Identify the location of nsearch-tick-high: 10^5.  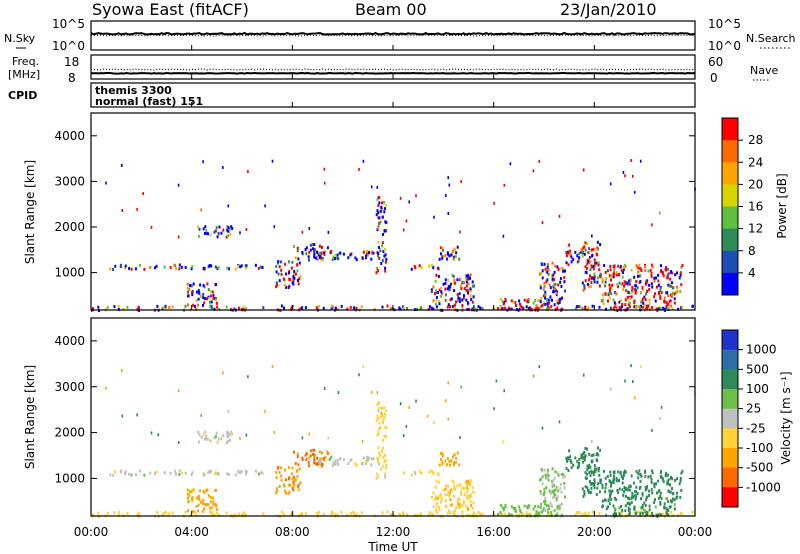
(724, 24).